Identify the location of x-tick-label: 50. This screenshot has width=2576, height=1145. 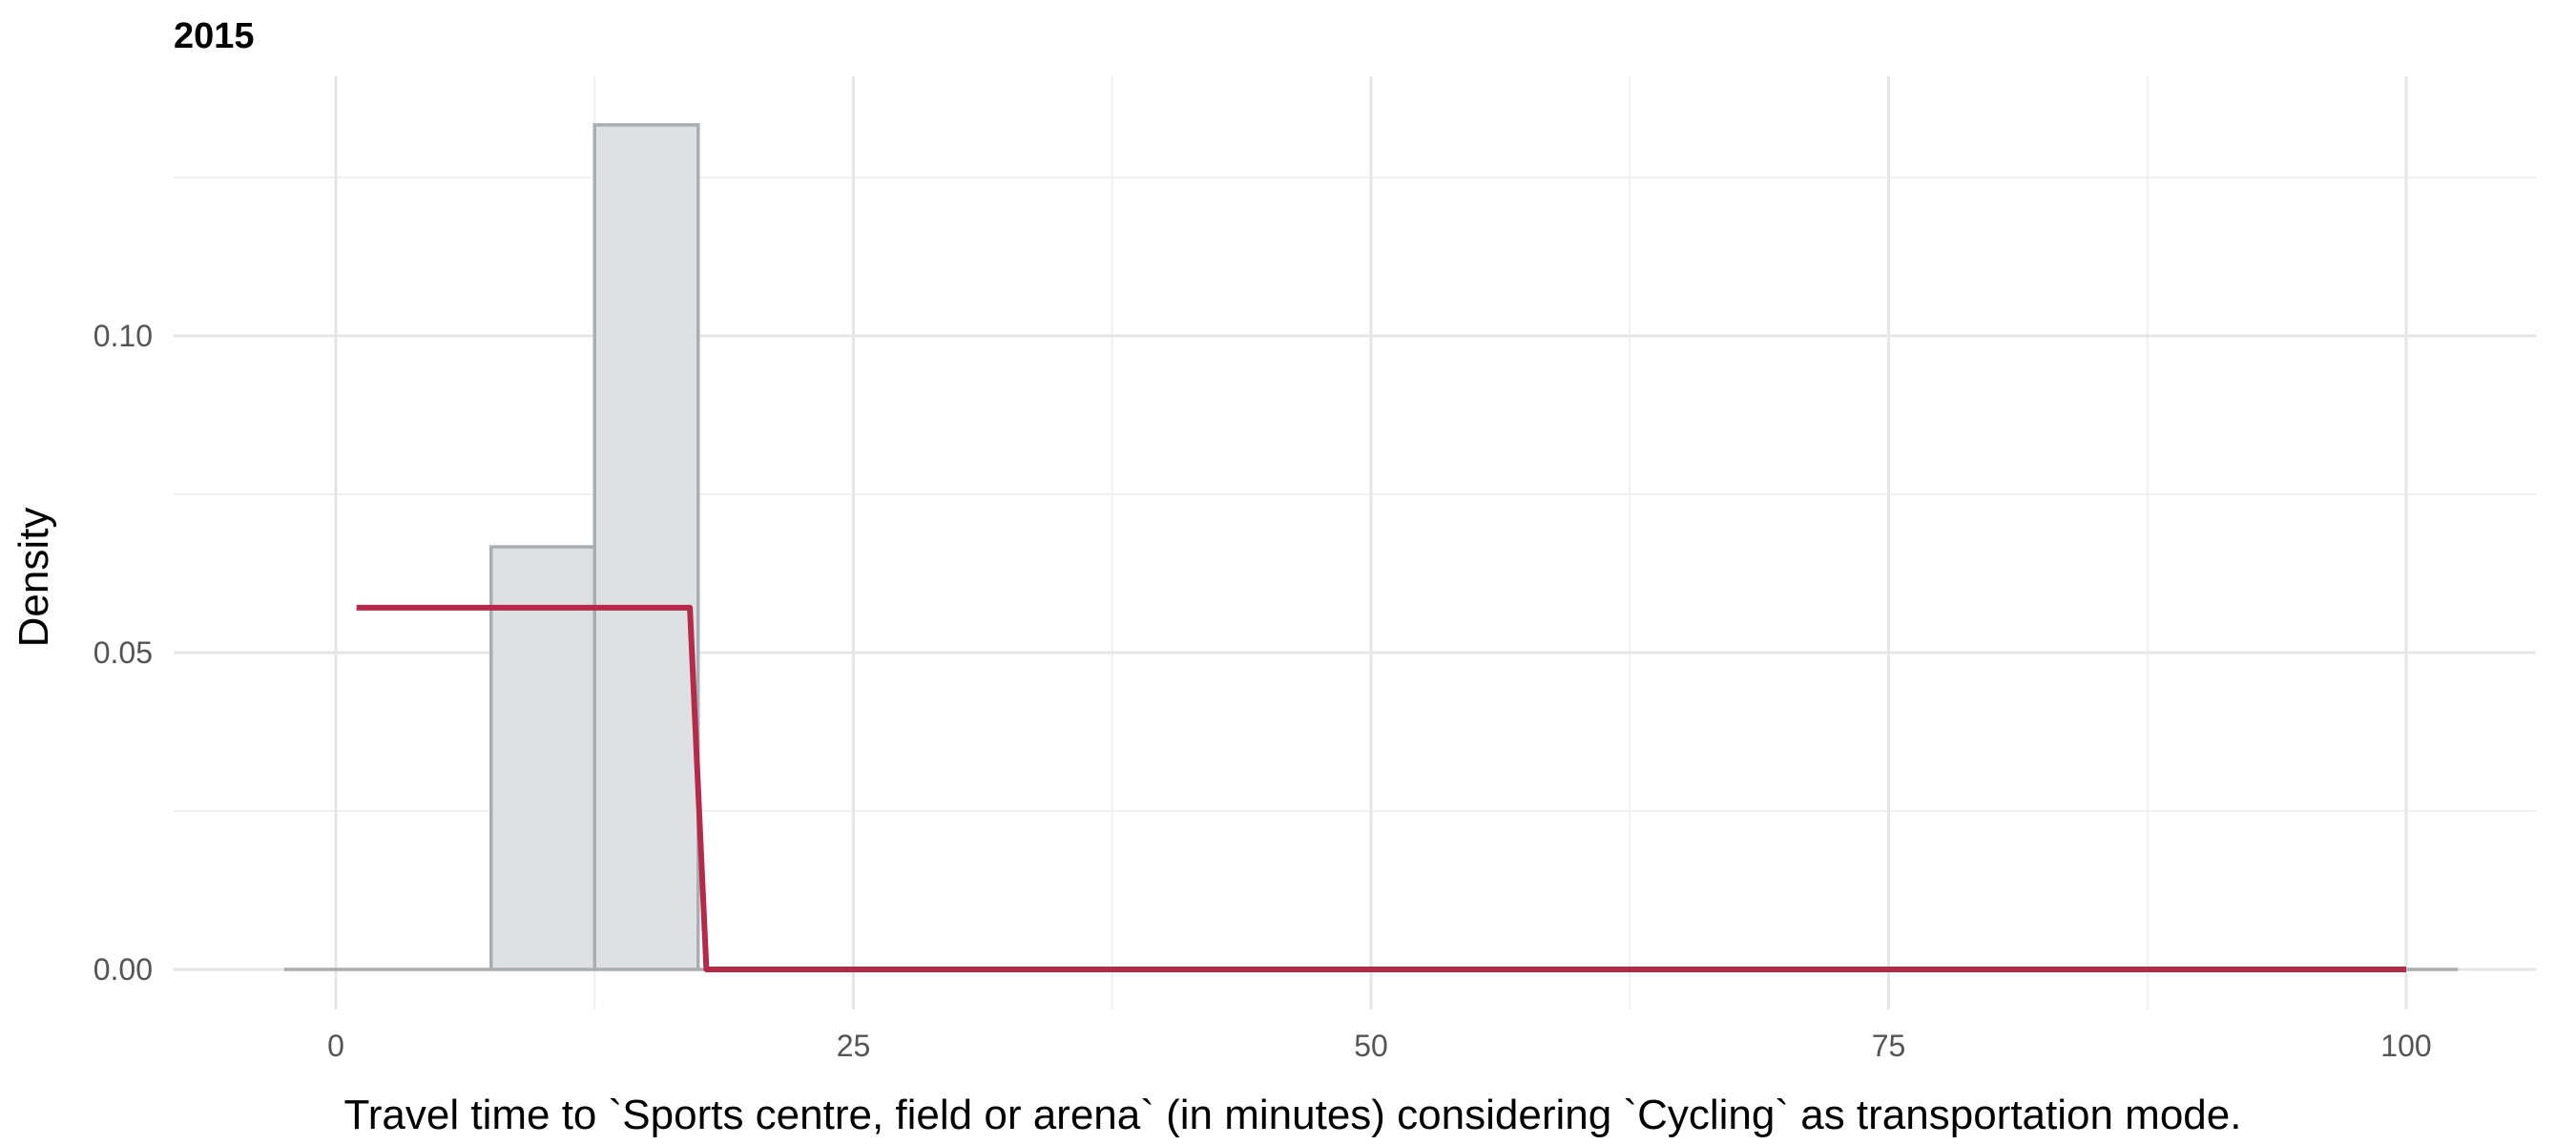
(1371, 1046).